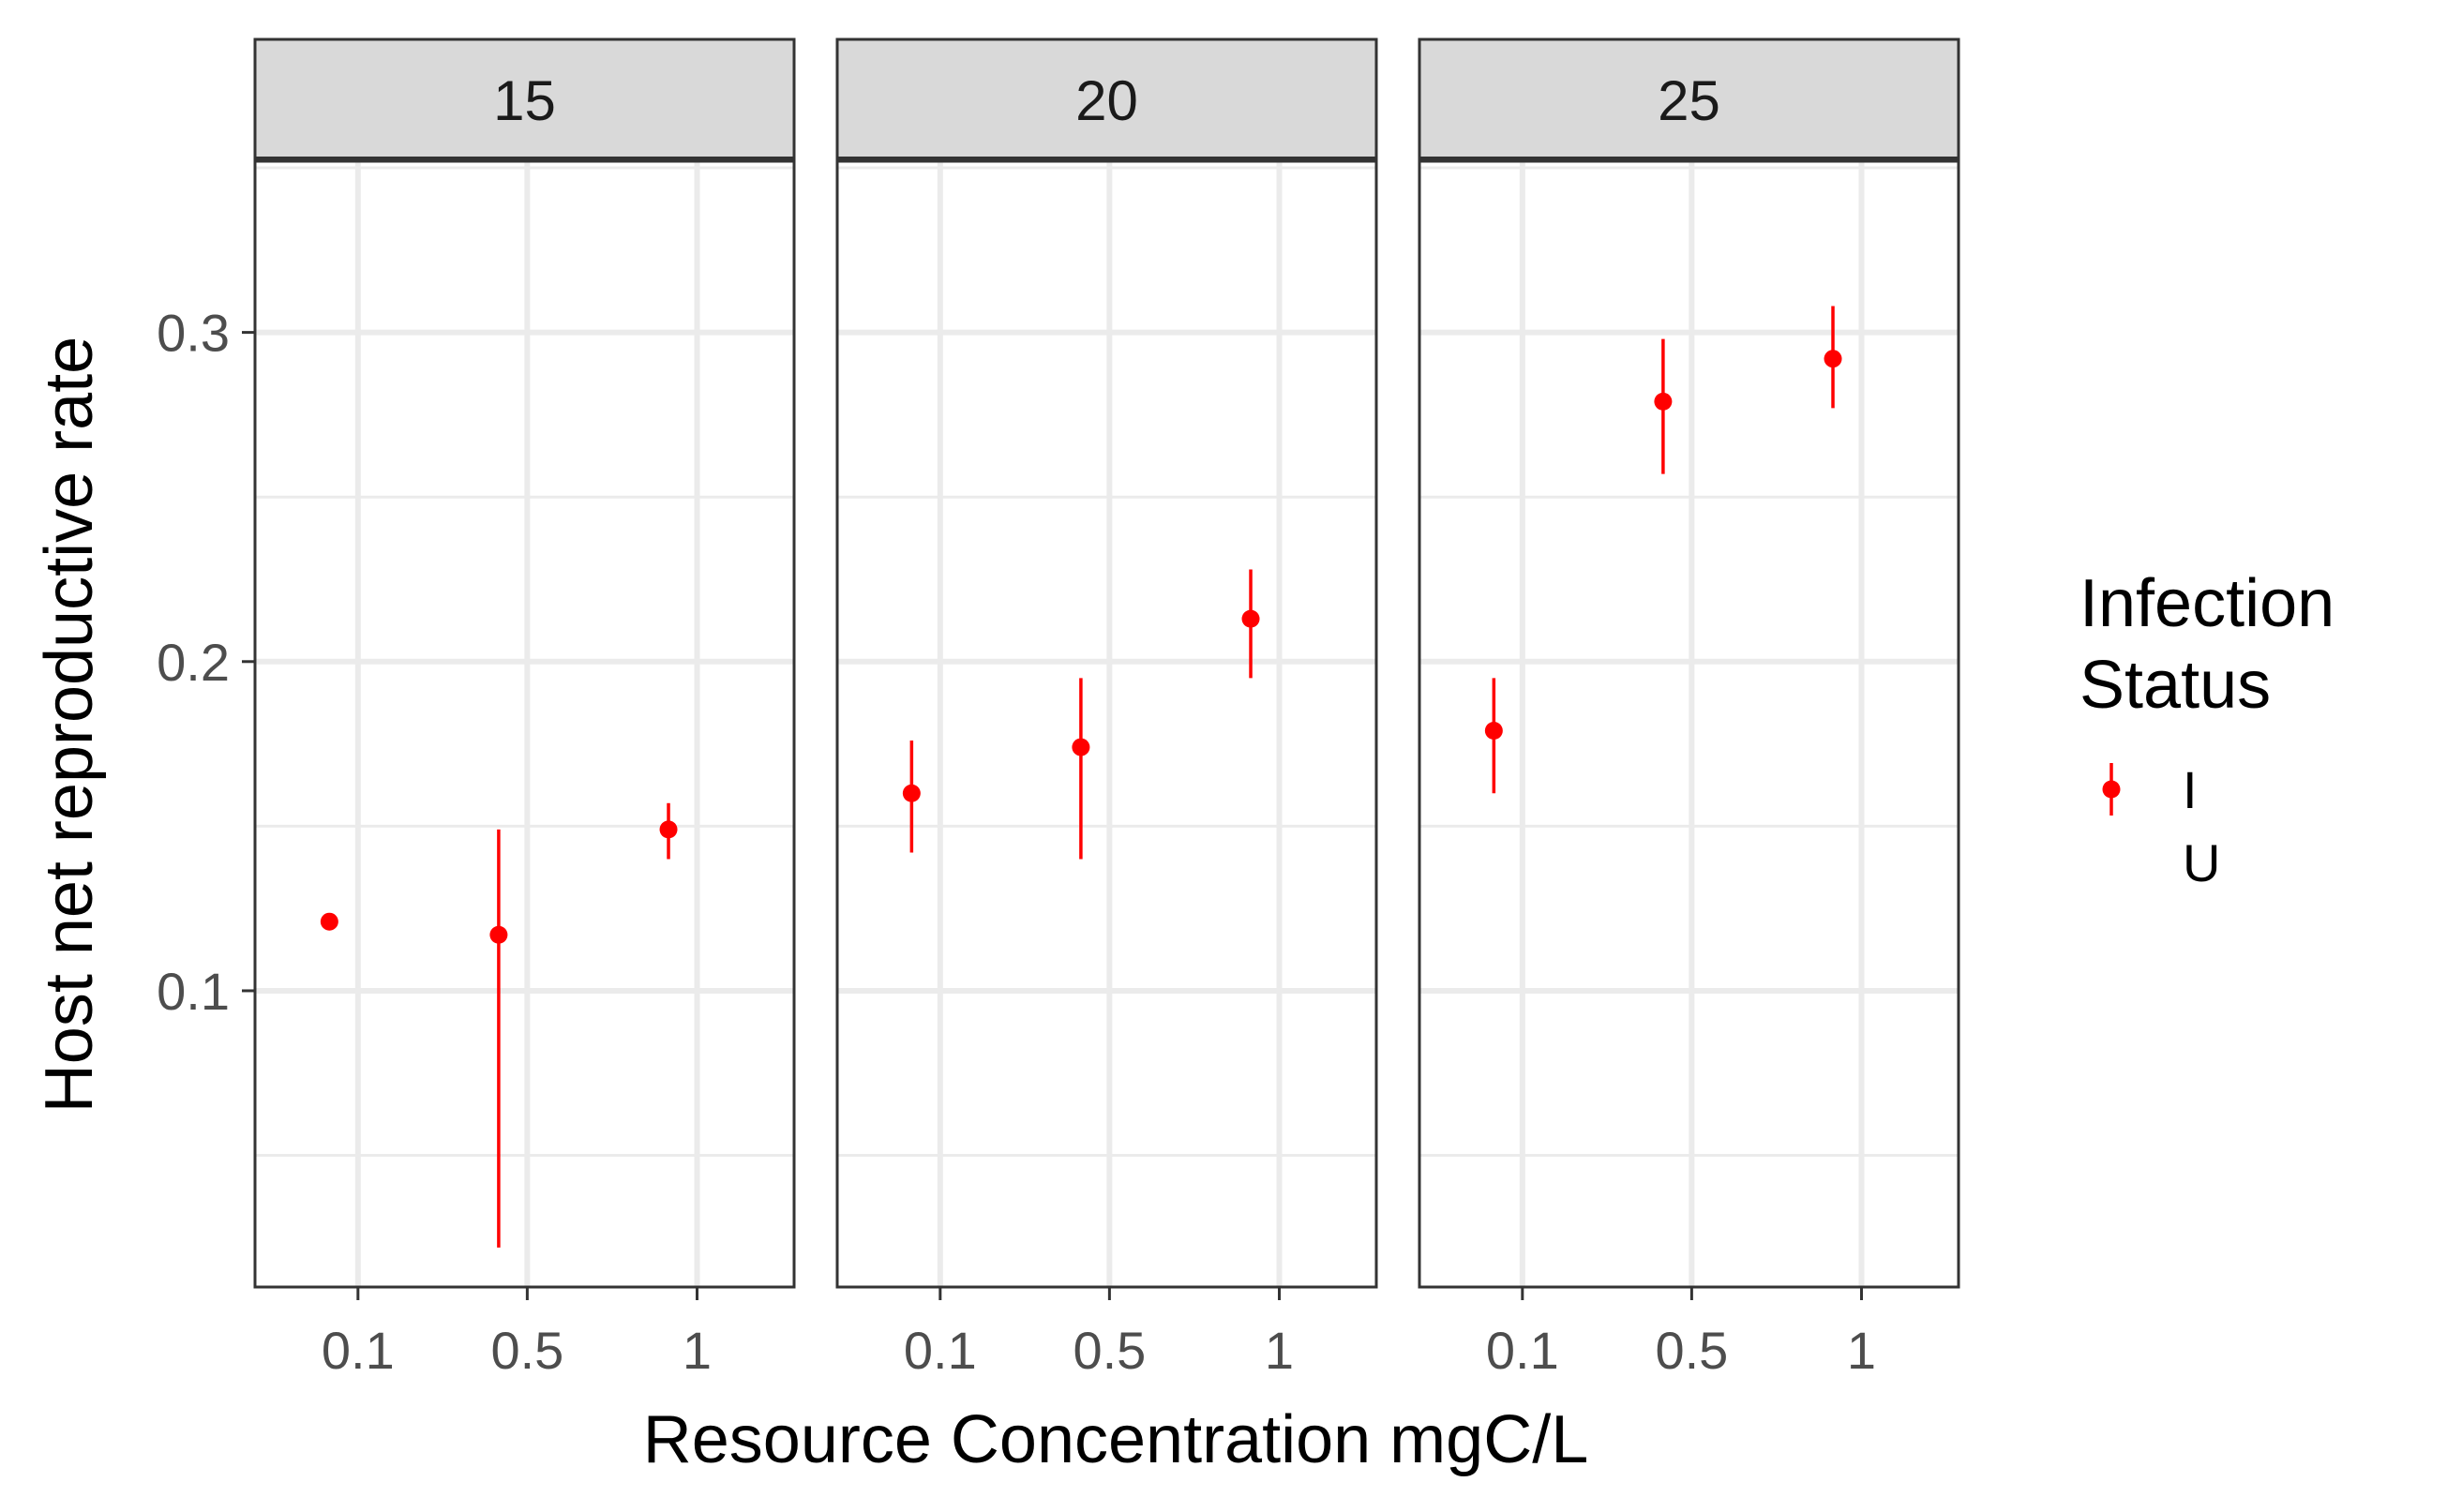 Image resolution: width=2447 pixels, height=1512 pixels. I want to click on legend-key-i-point, so click(2111, 790).